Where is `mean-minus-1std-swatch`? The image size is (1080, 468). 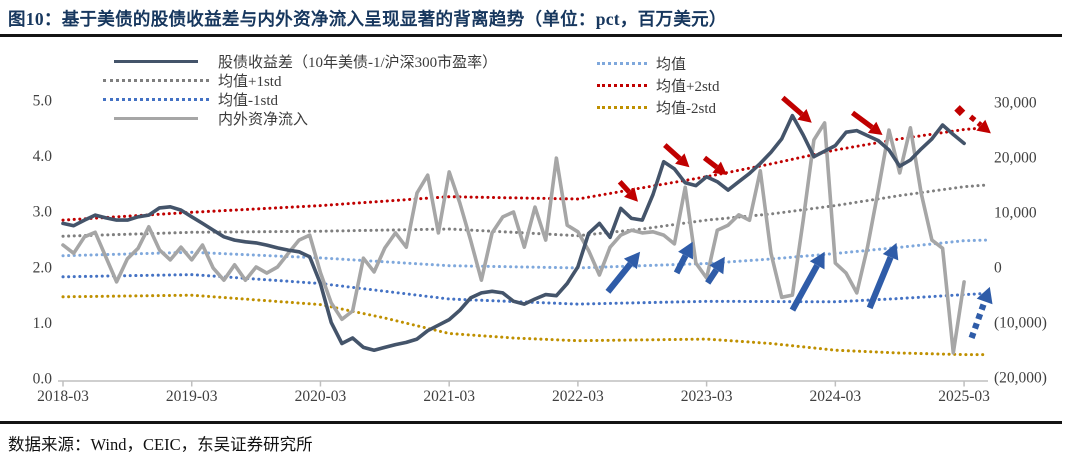 mean-minus-1std-swatch is located at coordinates (156, 99).